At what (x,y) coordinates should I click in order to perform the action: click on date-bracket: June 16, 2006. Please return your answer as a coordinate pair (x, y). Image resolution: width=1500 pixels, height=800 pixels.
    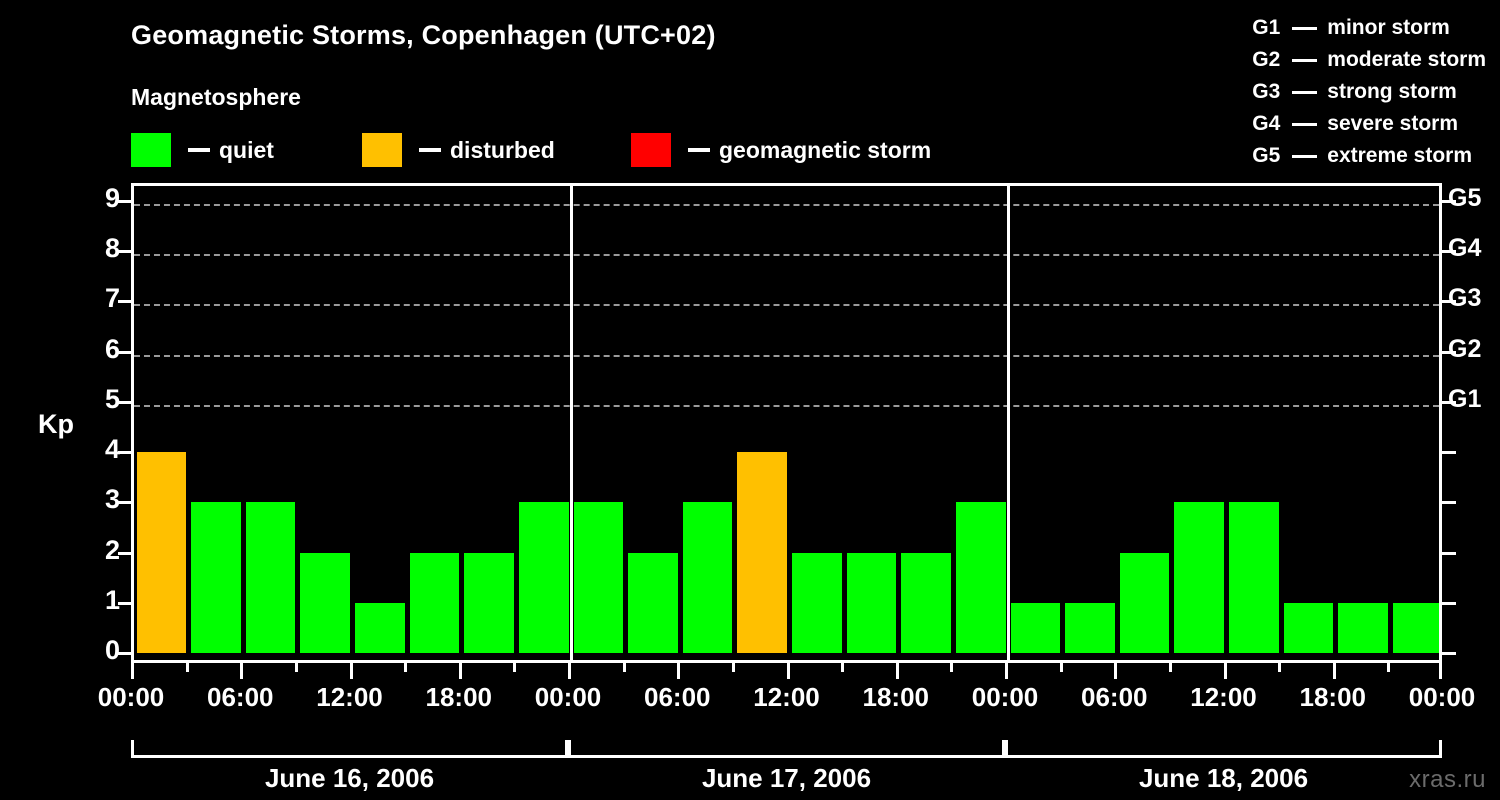
    Looking at the image, I should click on (349, 766).